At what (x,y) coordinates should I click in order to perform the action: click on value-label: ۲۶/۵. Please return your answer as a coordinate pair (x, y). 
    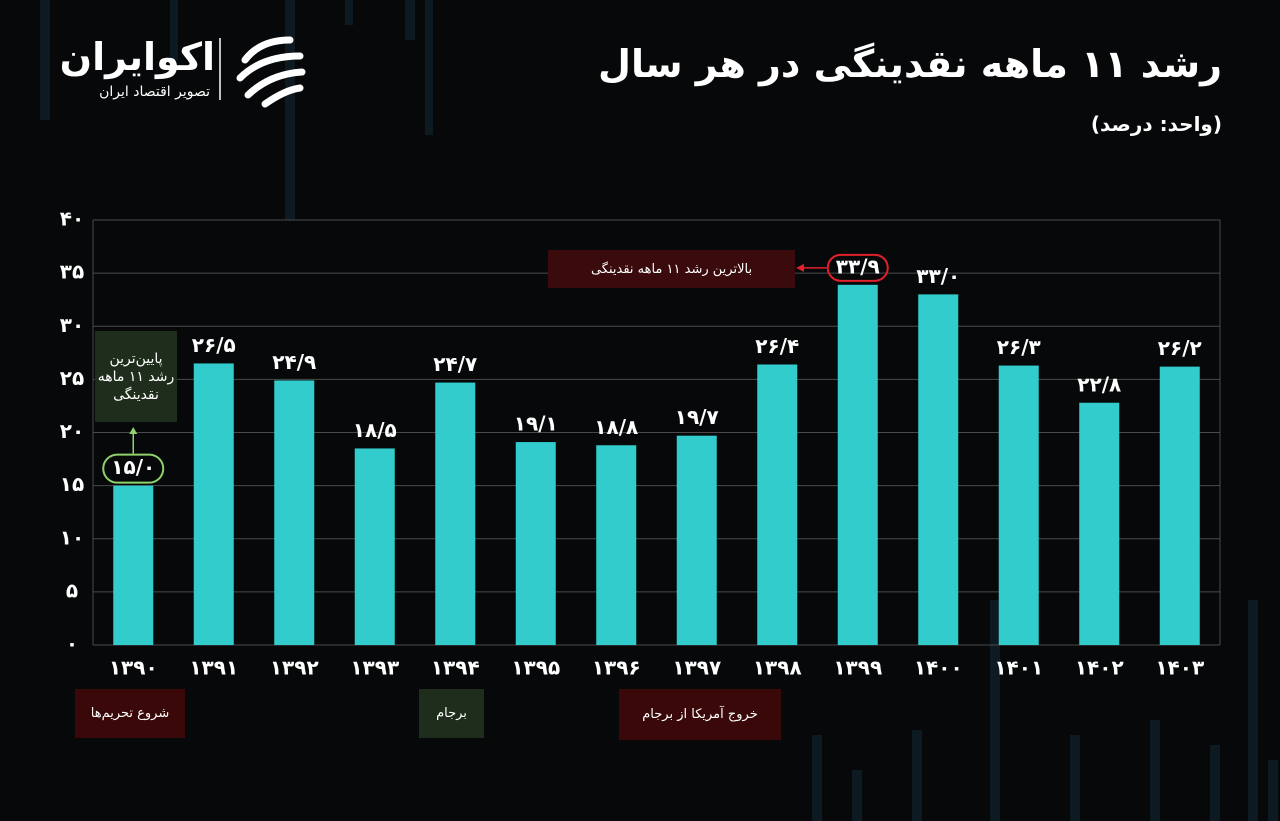
    Looking at the image, I should click on (214, 345).